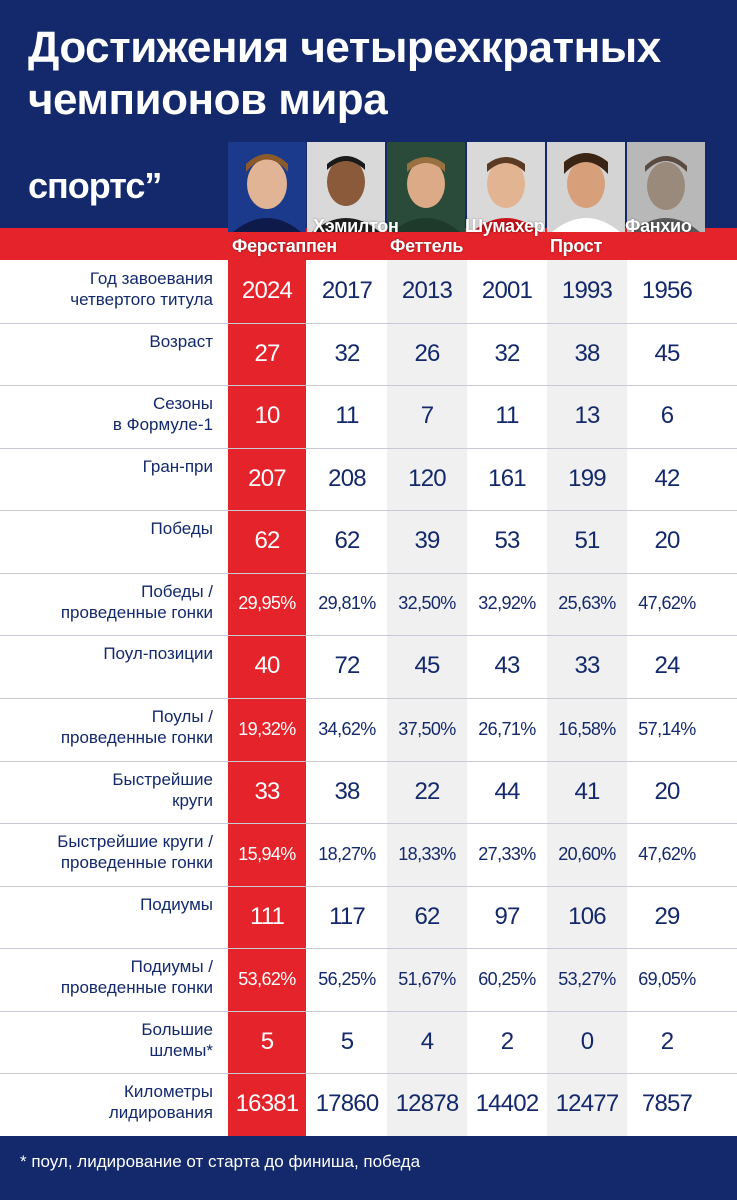 Image resolution: width=737 pixels, height=1200 pixels. Describe the element at coordinates (507, 978) in the screenshot. I see `table-cell: 60,25%` at that location.